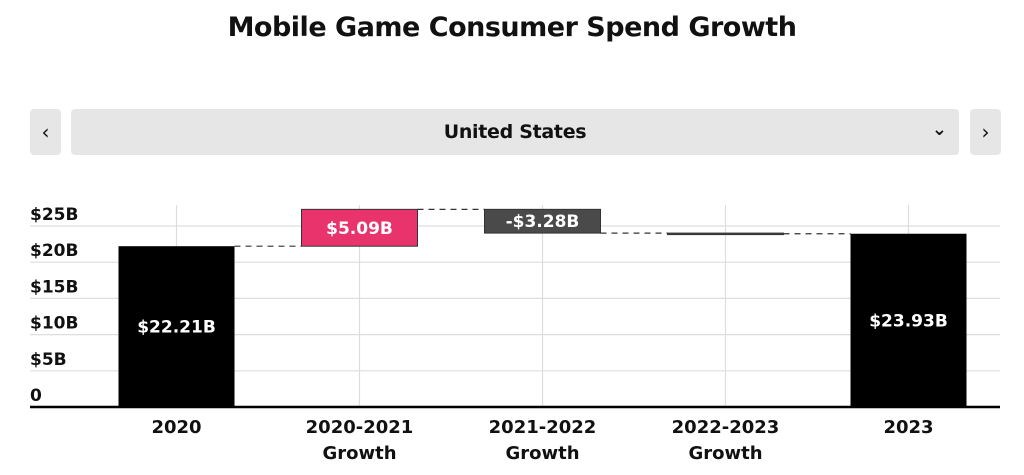  I want to click on y-tick-label: $5B, so click(48, 360).